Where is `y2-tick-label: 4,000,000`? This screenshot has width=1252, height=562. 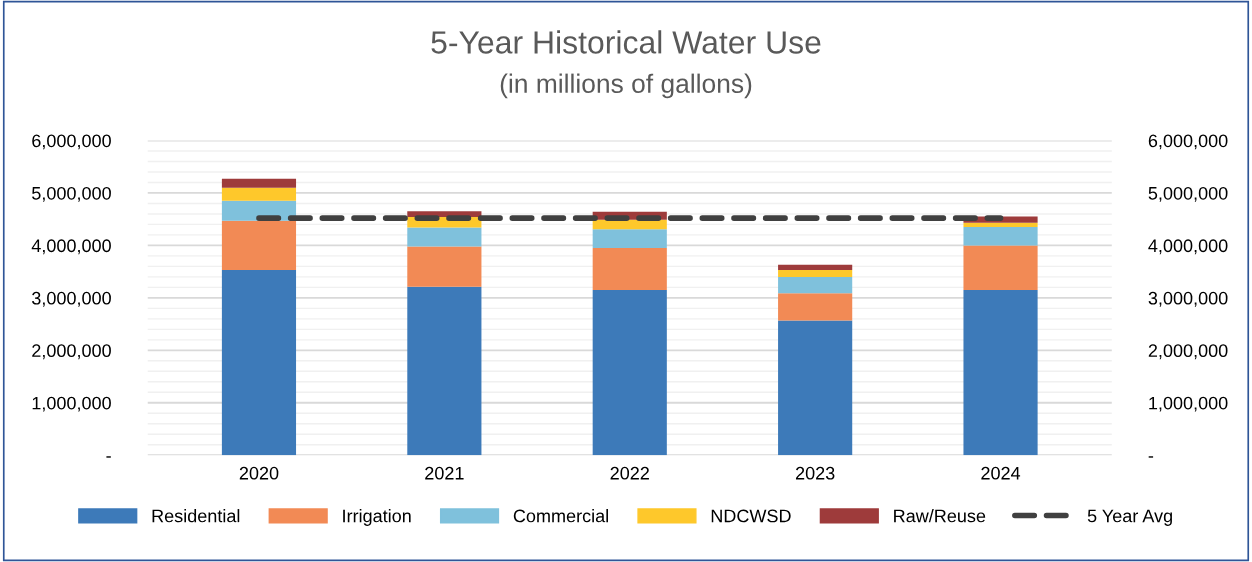 y2-tick-label: 4,000,000 is located at coordinates (1188, 247).